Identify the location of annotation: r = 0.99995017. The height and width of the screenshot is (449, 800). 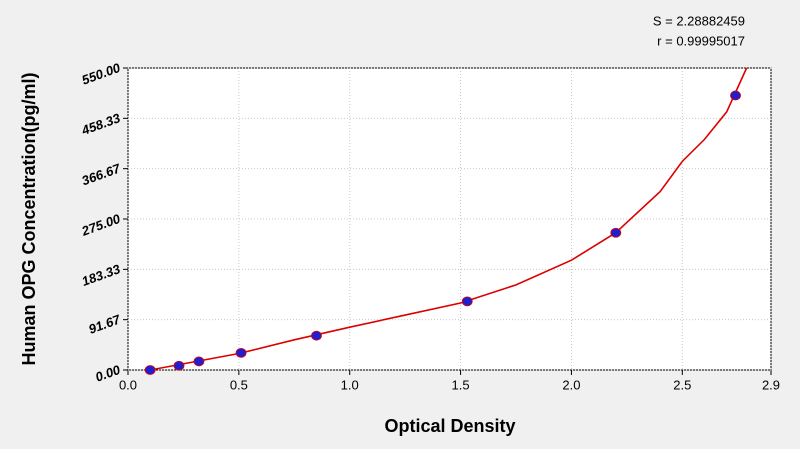
(701, 40).